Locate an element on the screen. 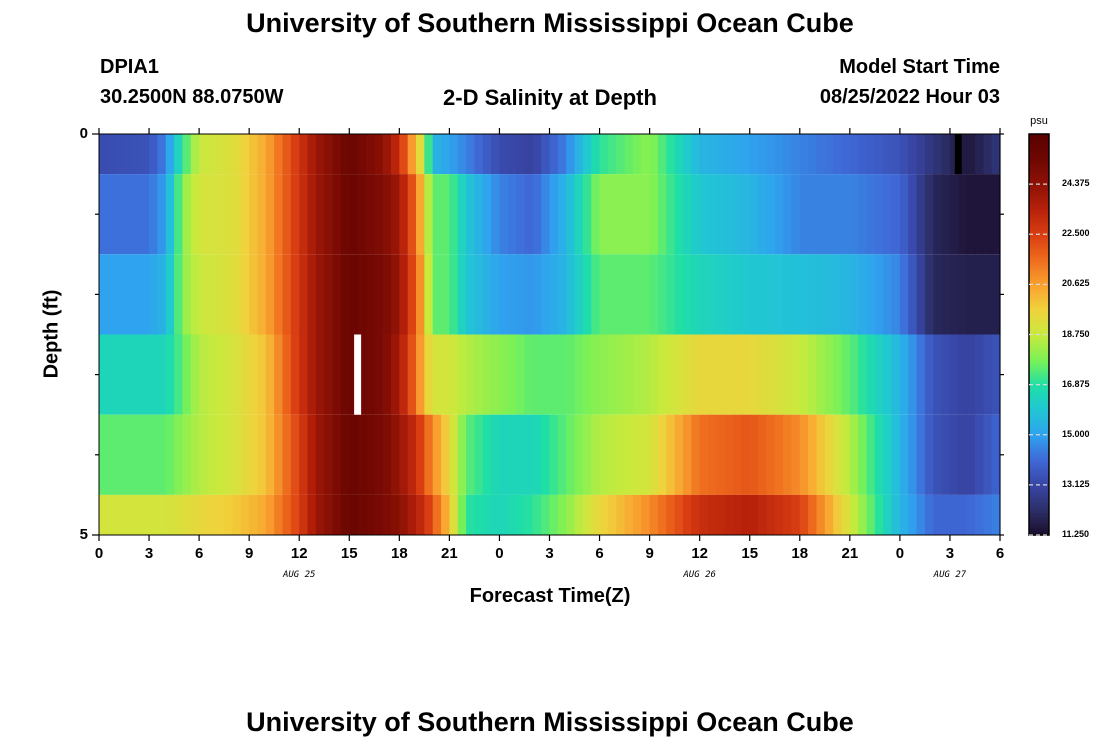  x-tick-label: 15 is located at coordinates (750, 553).